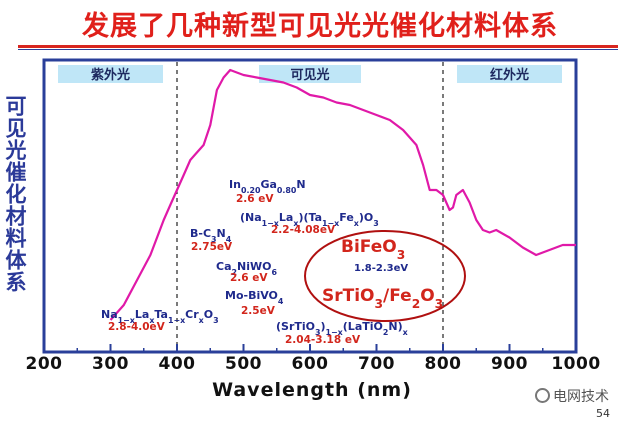 Image resolution: width=640 pixels, height=427 pixels. Describe the element at coordinates (381, 268) in the screenshot. I see `material-bandgap-value: 1.8-2.3eV` at that location.